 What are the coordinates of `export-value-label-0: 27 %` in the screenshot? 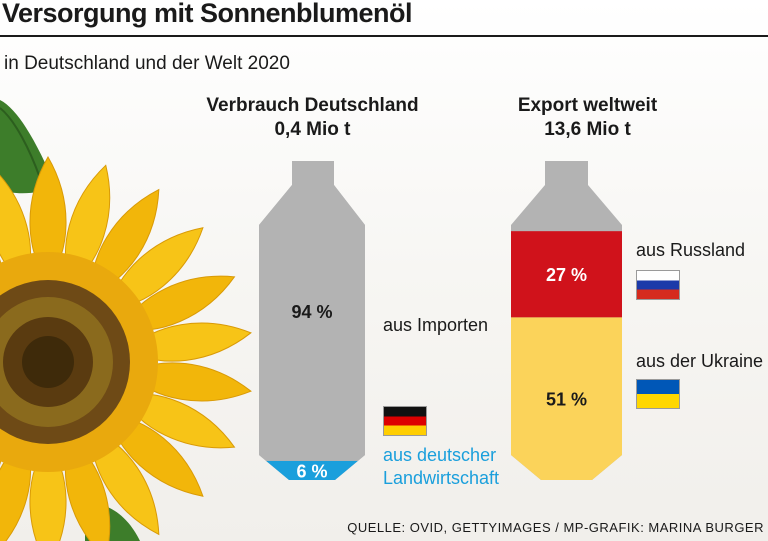 It's located at (566, 275).